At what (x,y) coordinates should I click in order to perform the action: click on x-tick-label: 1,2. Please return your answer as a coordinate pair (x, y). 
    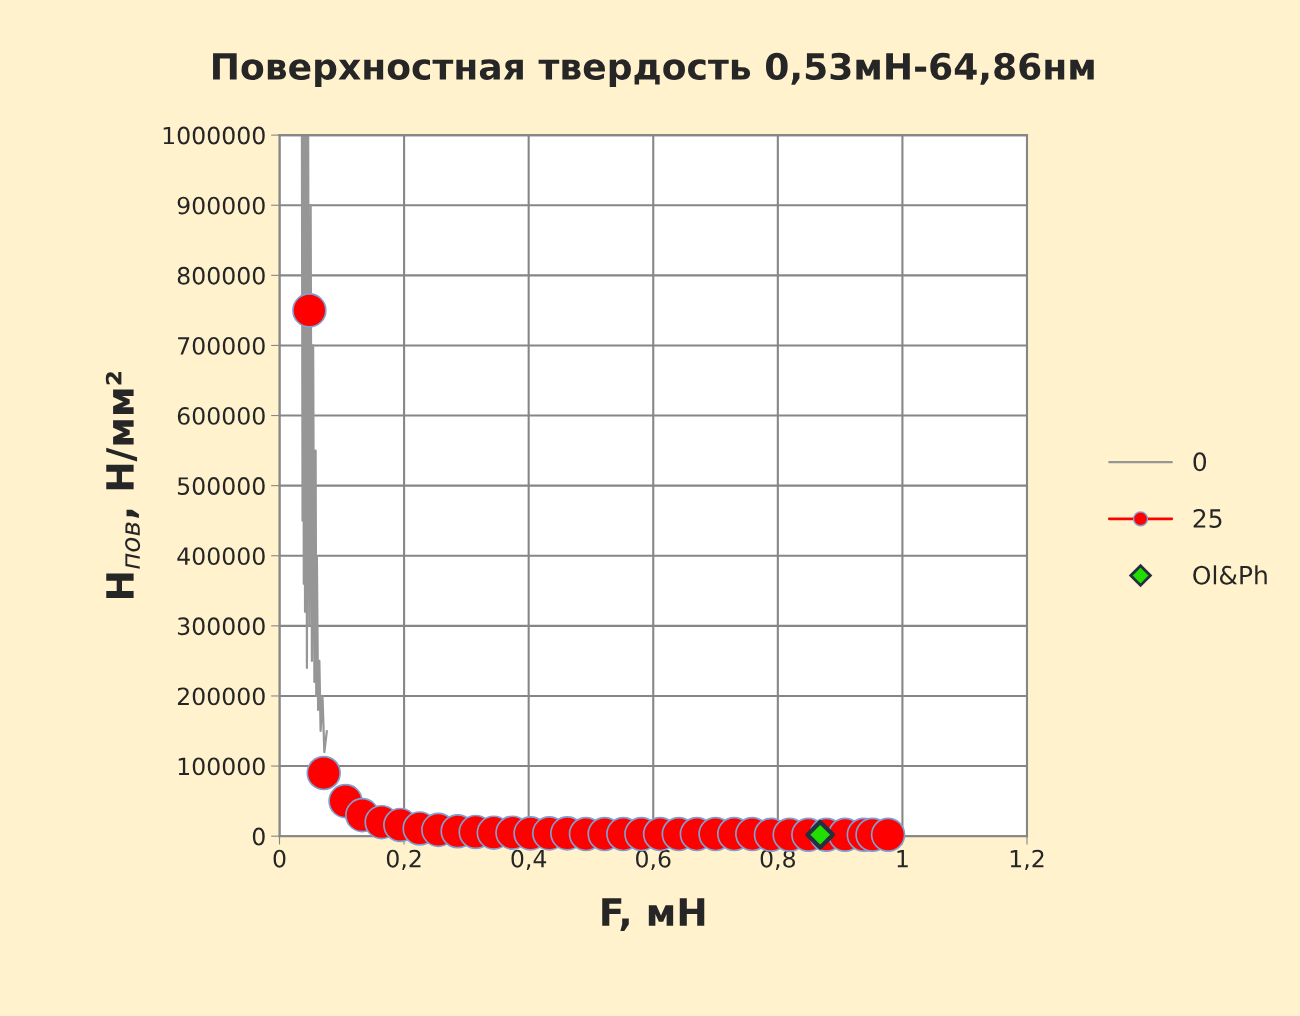
    Looking at the image, I should click on (1027, 860).